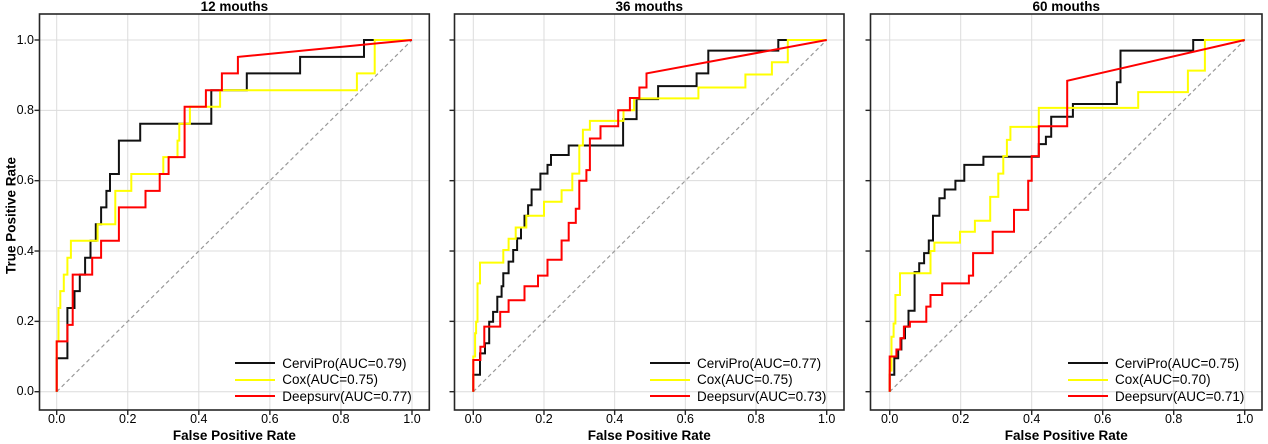 The image size is (1268, 444). I want to click on legend-item-deepsurv: Deepsurv(AUC=0.71), so click(1168, 396).